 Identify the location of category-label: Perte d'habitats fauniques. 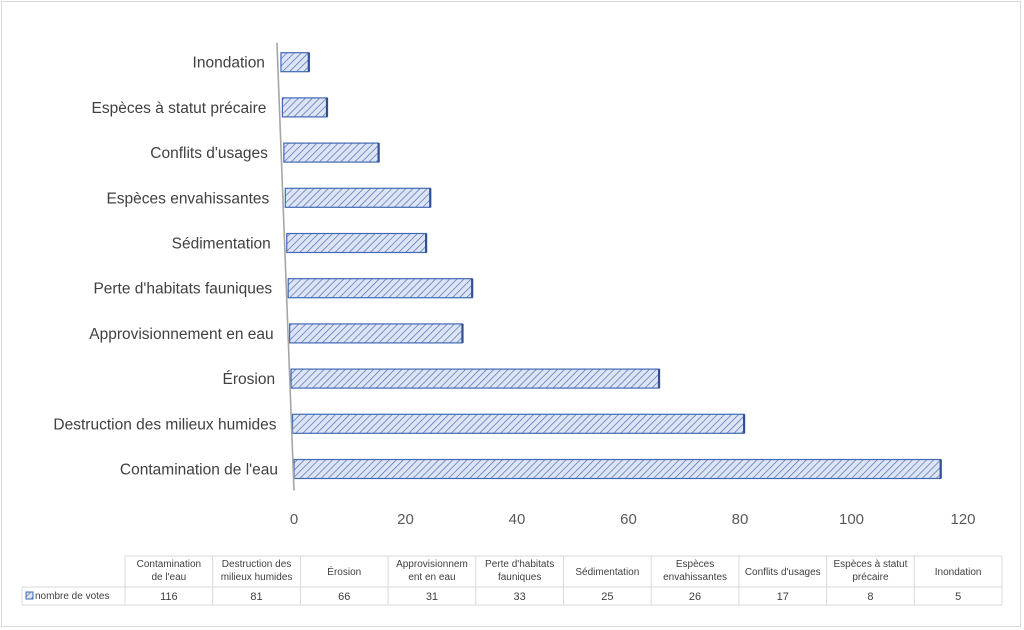
(182, 289).